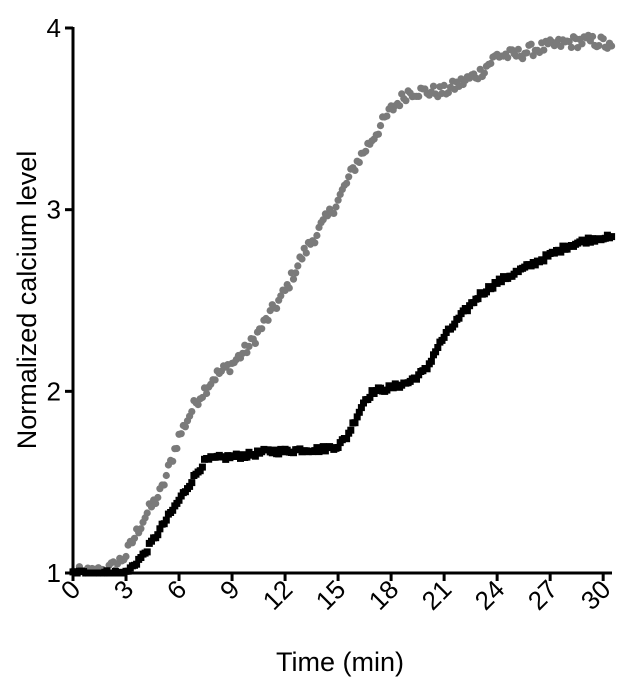  Describe the element at coordinates (596, 595) in the screenshot. I see `x-tick-label: 30` at that location.